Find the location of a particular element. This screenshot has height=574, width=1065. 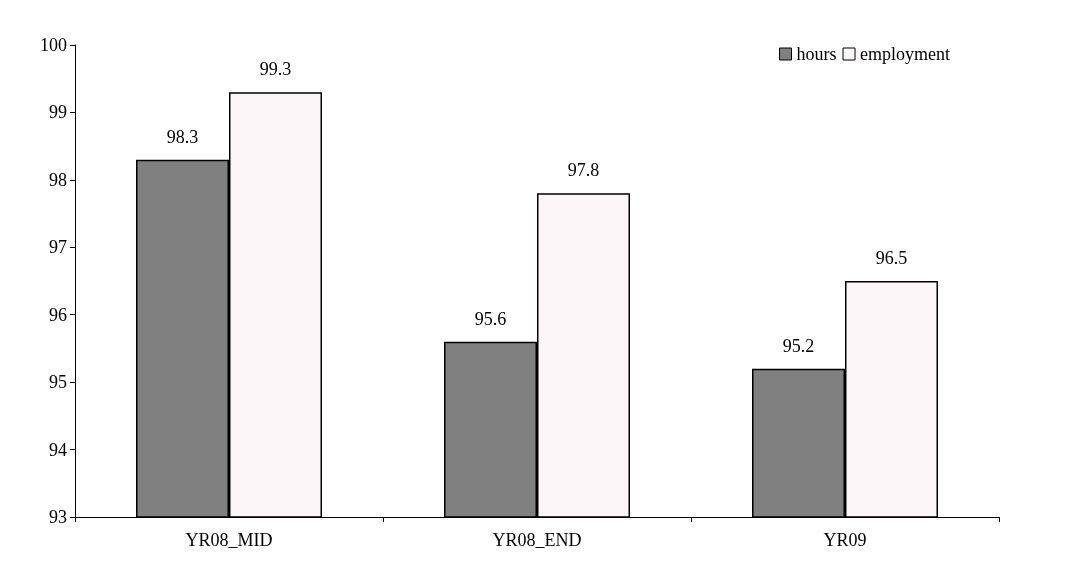

y-tick-label: 99 is located at coordinates (58, 112).